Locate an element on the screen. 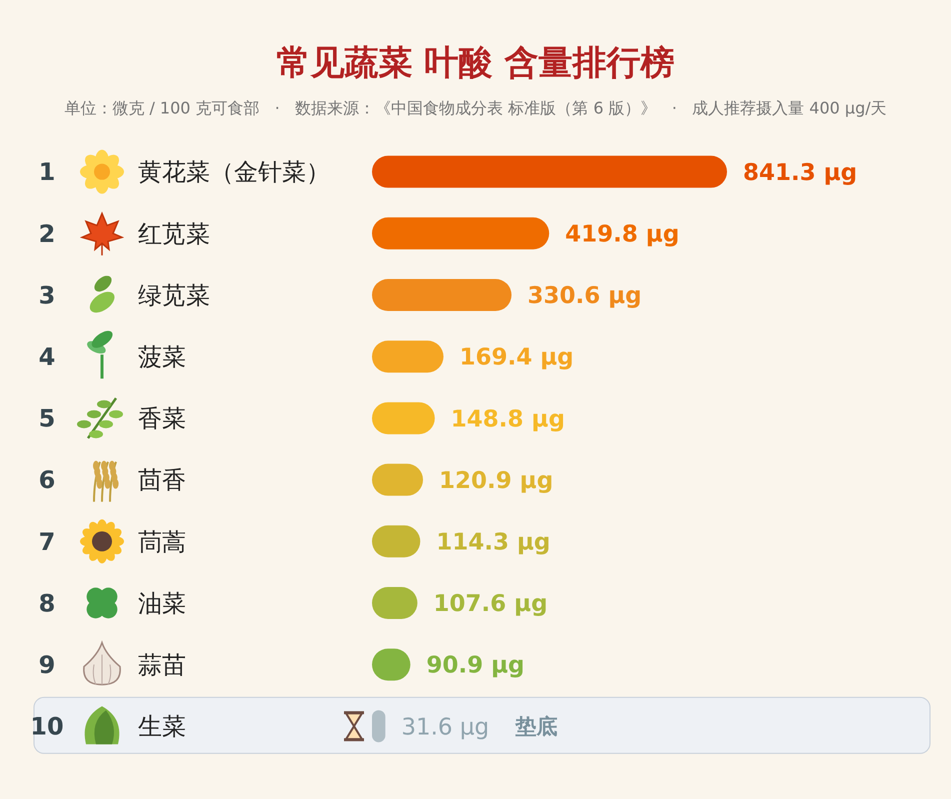  data-label: 330.6 μg is located at coordinates (585, 296).